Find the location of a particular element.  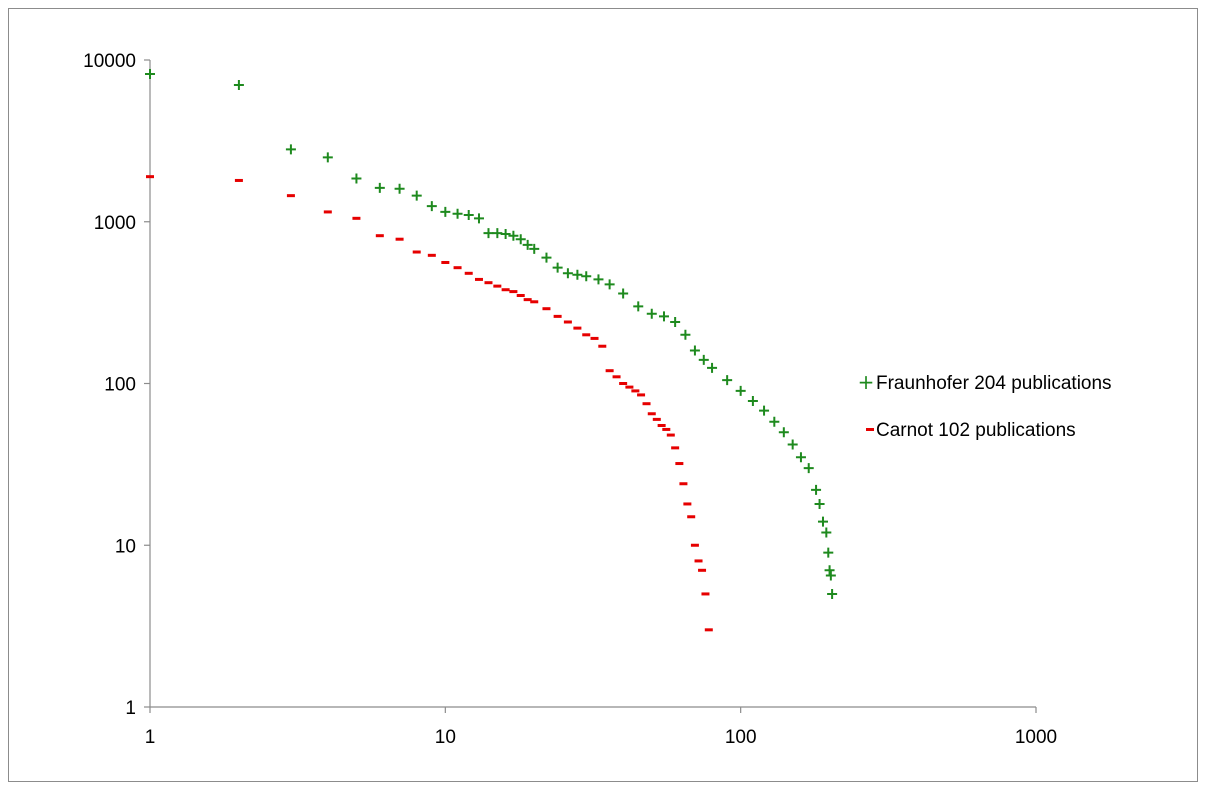

x-tick-labels: 1 10 100 1000 is located at coordinates (601, 737).